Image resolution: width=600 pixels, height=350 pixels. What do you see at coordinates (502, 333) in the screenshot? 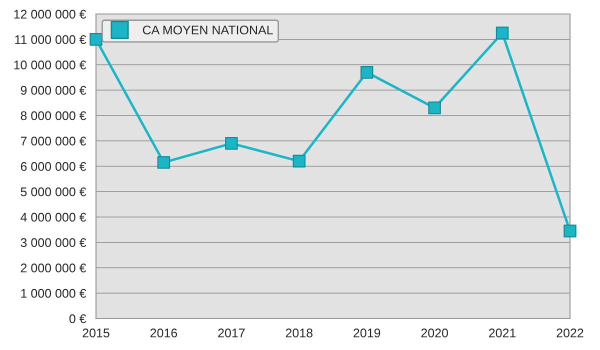
I see `x-tick-label: 2021` at bounding box center [502, 333].